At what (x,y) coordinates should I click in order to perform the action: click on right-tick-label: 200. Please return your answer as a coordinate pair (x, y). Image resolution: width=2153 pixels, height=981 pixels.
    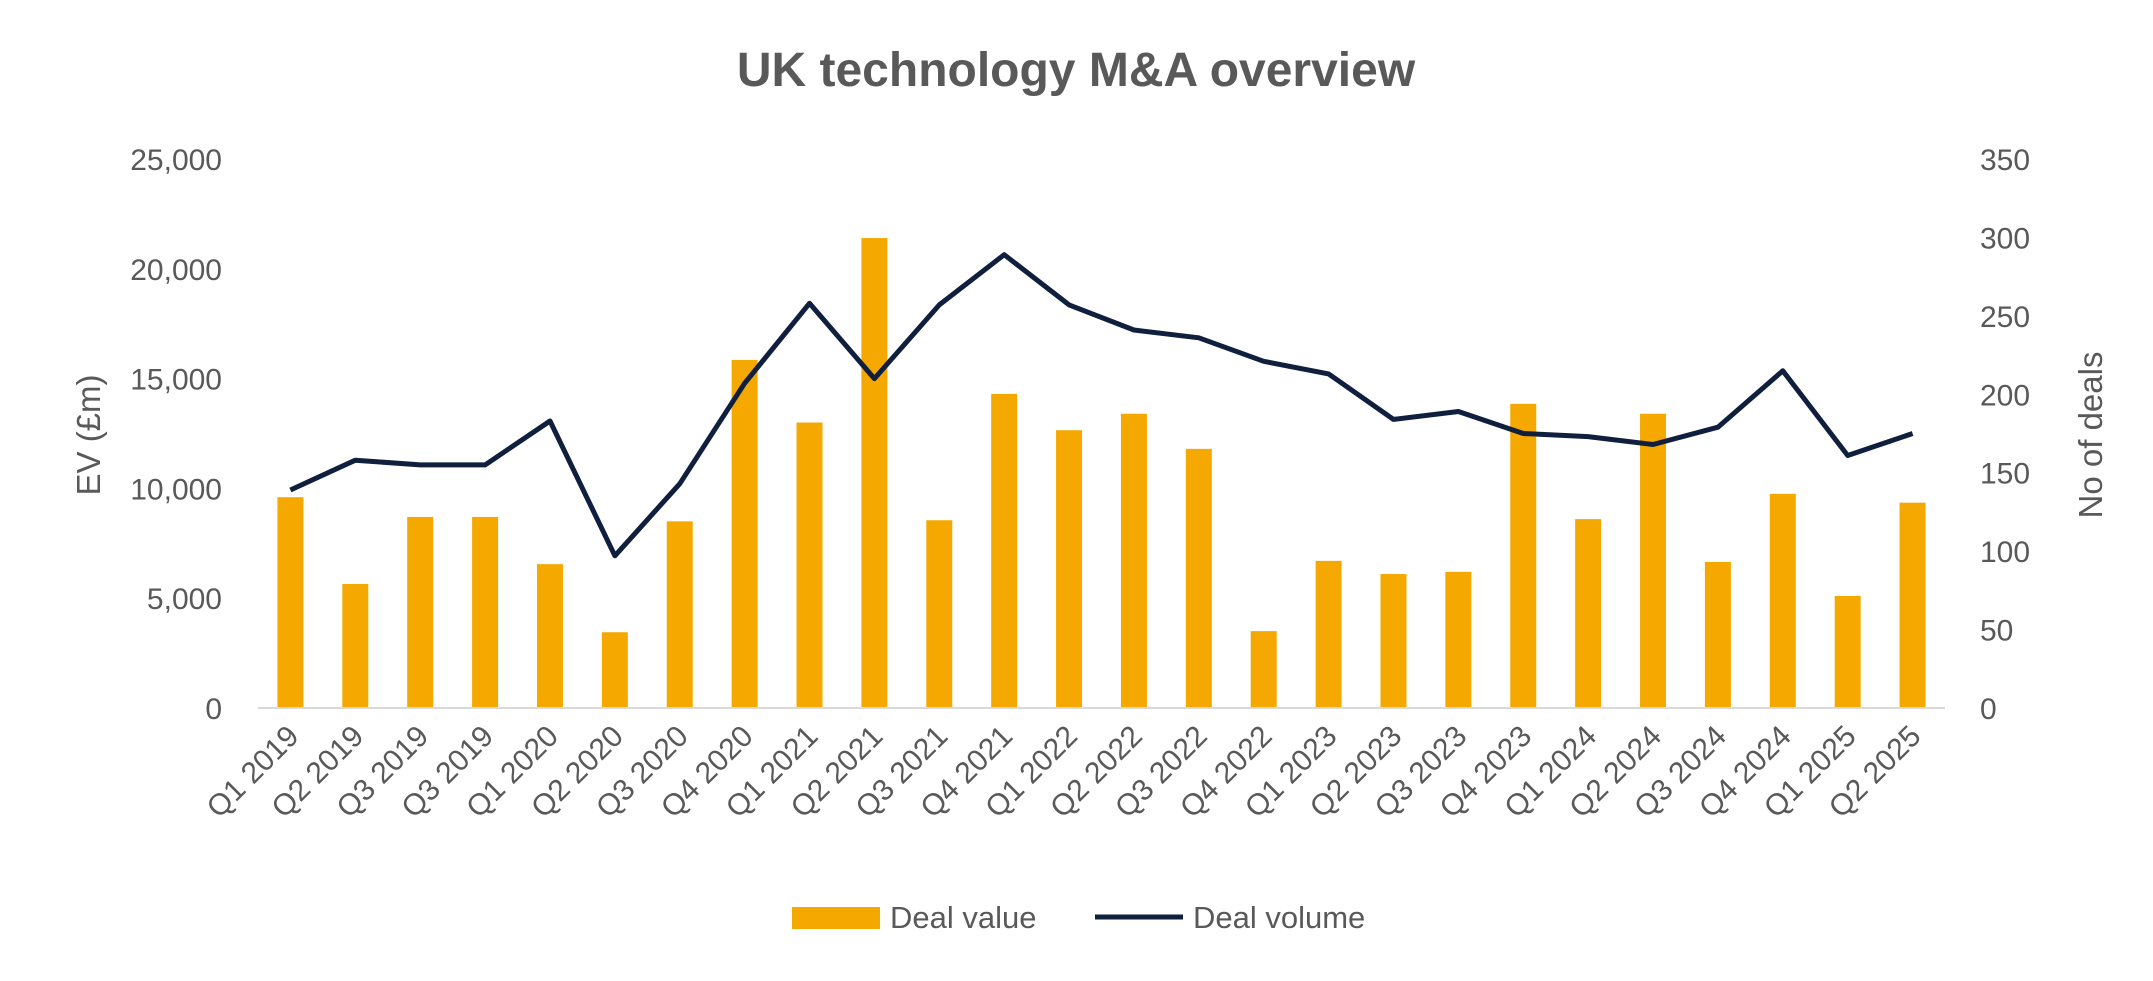
    Looking at the image, I should click on (2005, 395).